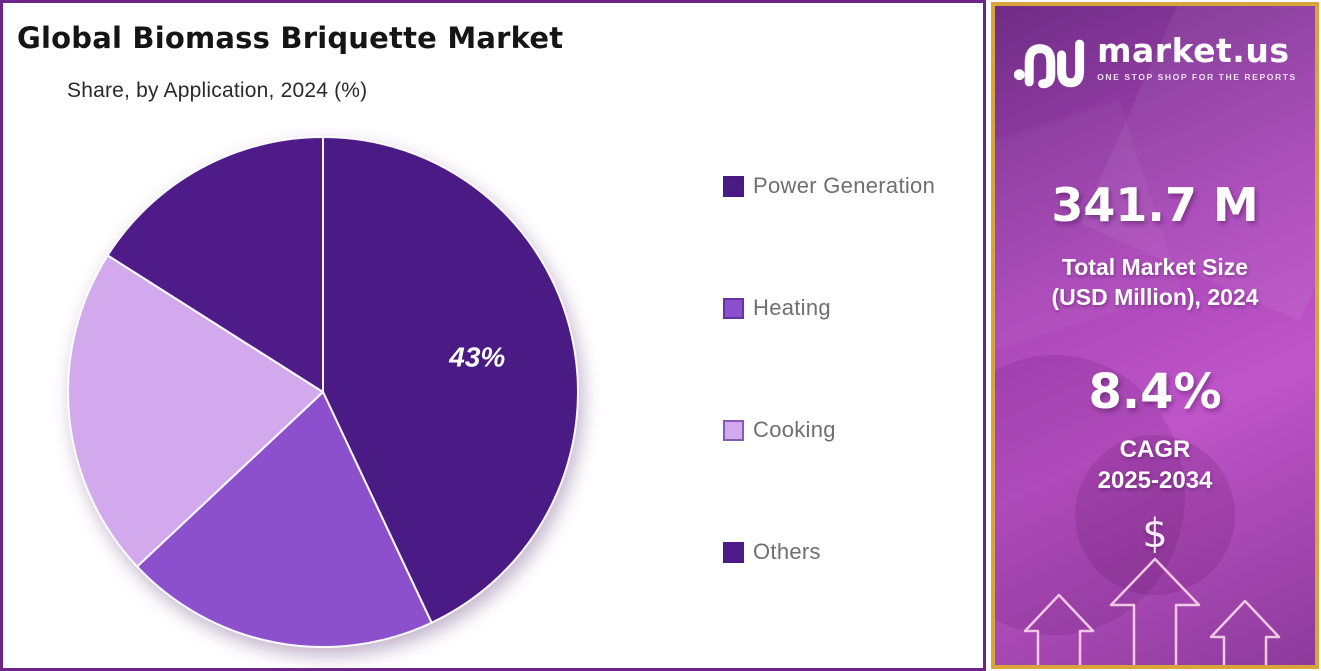 This screenshot has height=671, width=1321. Describe the element at coordinates (215, 264) in the screenshot. I see `pie-slice-others` at that location.